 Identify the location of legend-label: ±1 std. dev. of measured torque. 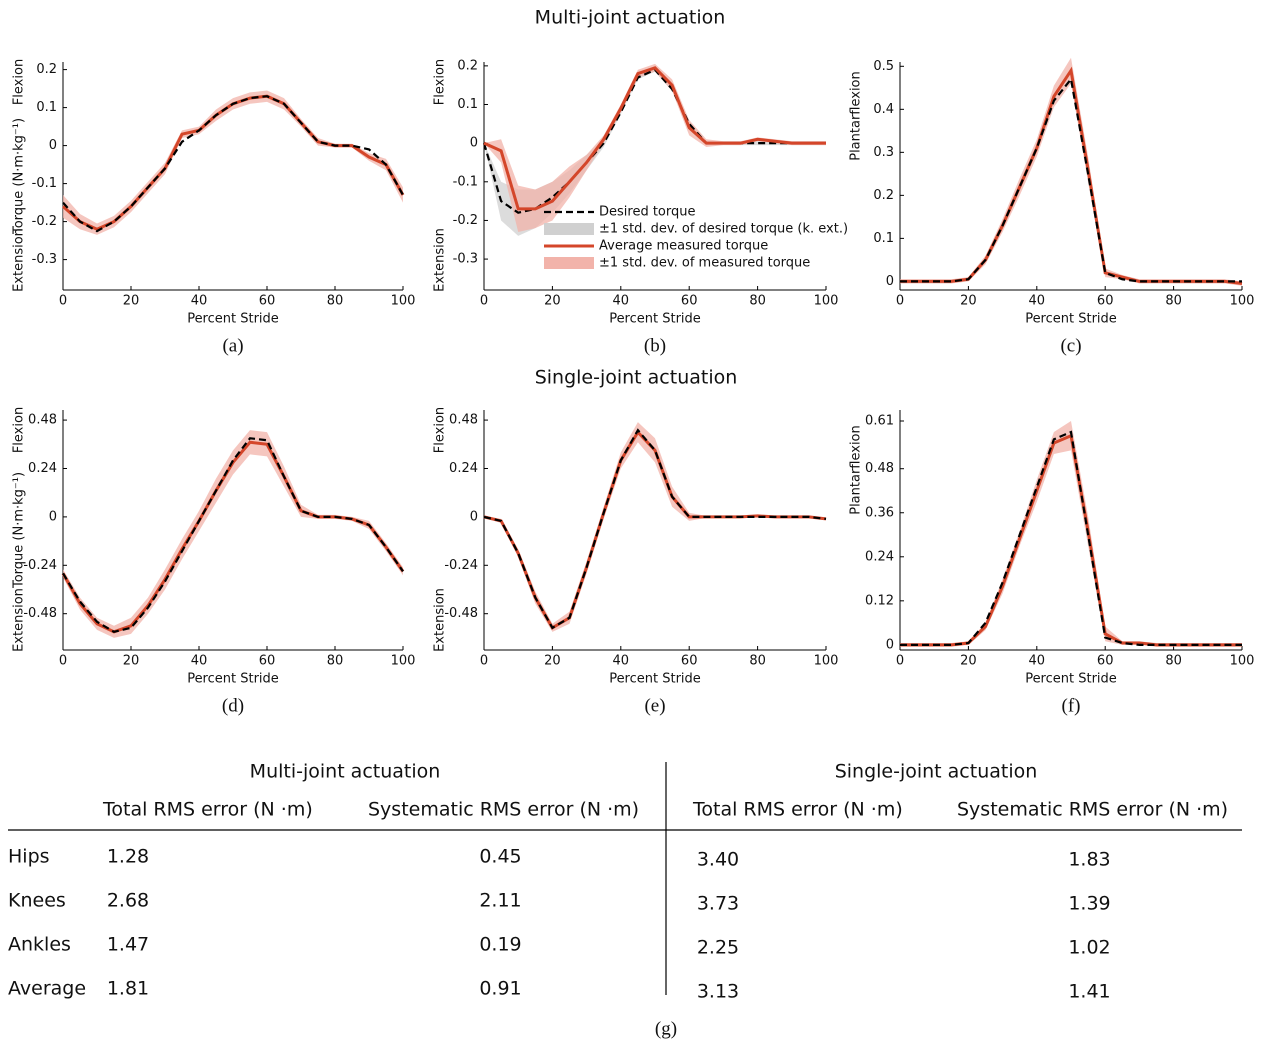
(704, 263).